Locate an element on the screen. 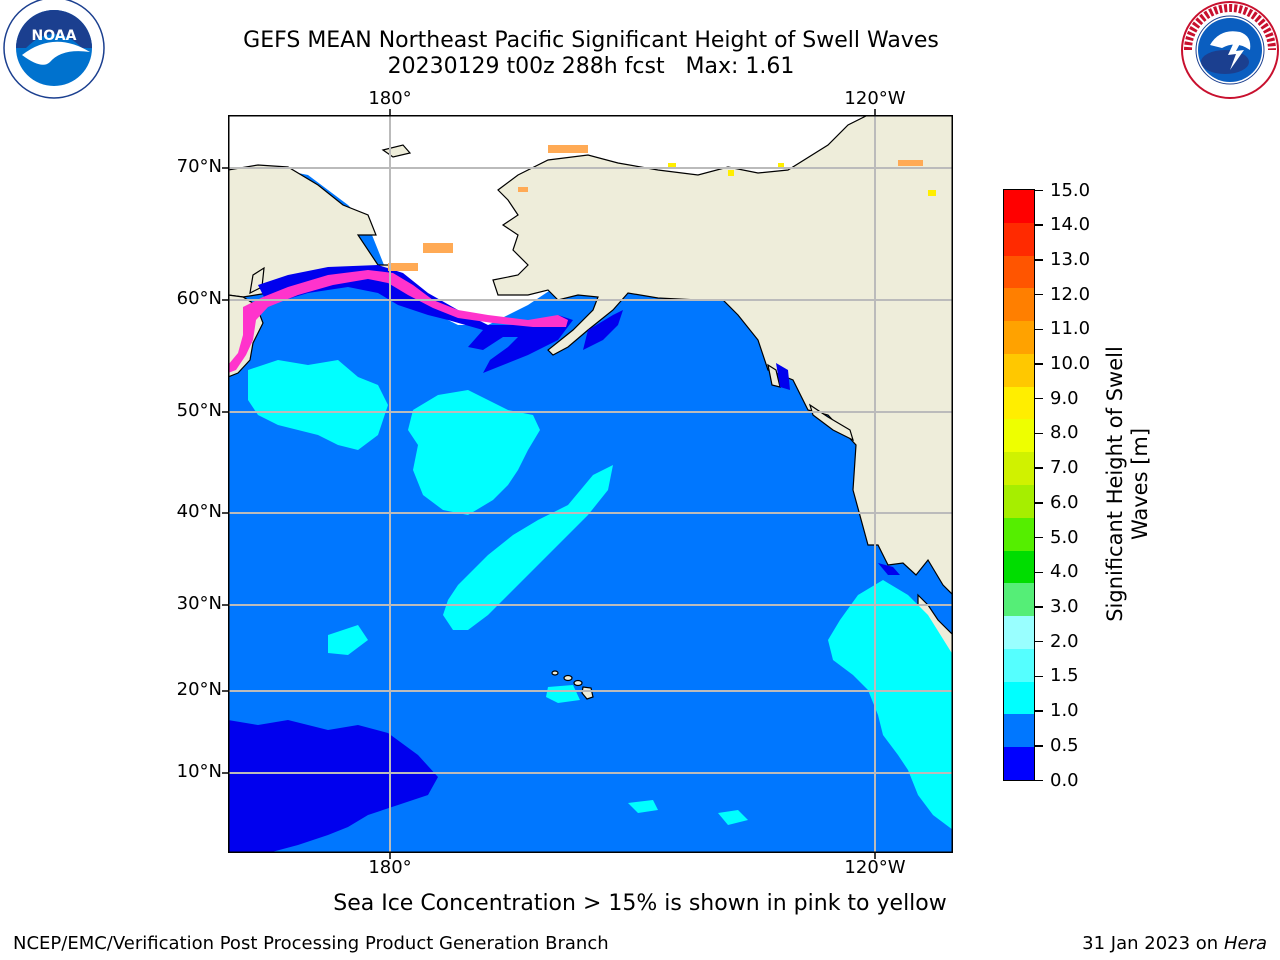 Image resolution: width=1280 pixels, height=960 pixels. colorbar-tick-label: 12.0 is located at coordinates (1070, 294).